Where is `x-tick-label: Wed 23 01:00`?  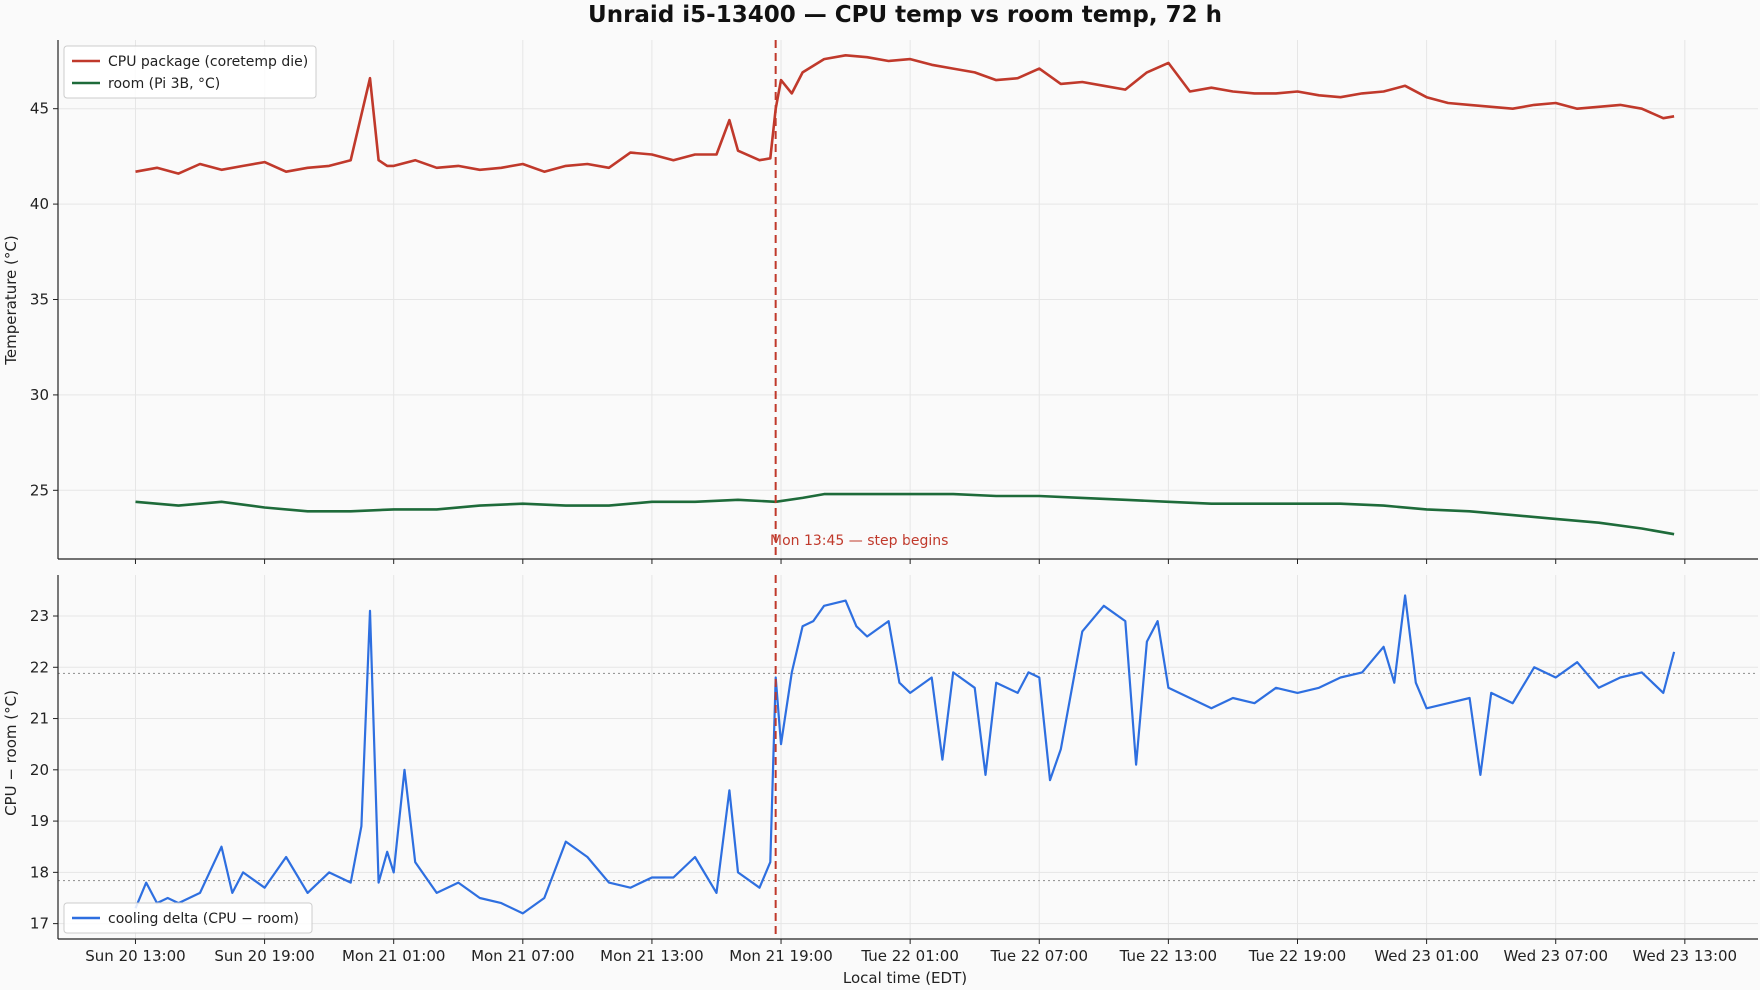 x-tick-label: Wed 23 01:00 is located at coordinates (1426, 956).